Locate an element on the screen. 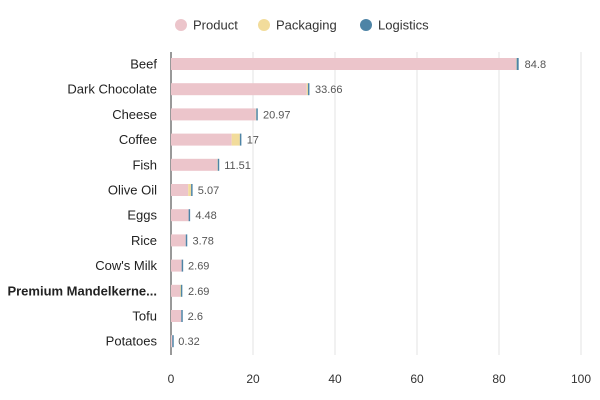 This screenshot has height=400, width=600. x-axis-ticks: 0 20 40 60 80 100 is located at coordinates (380, 379).